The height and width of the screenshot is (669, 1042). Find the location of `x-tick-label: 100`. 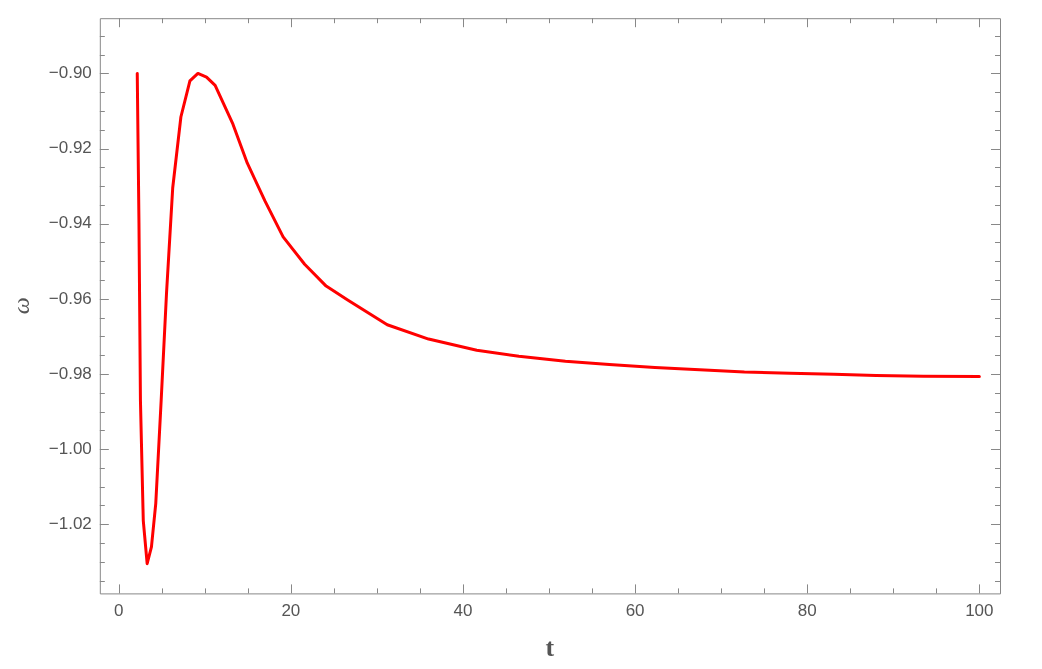

x-tick-label: 100 is located at coordinates (979, 611).